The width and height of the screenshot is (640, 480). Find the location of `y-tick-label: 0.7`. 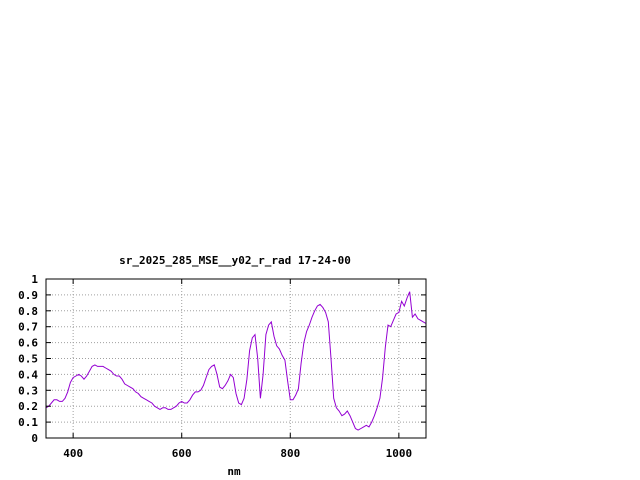

y-tick-label: 0.7 is located at coordinates (28, 327).